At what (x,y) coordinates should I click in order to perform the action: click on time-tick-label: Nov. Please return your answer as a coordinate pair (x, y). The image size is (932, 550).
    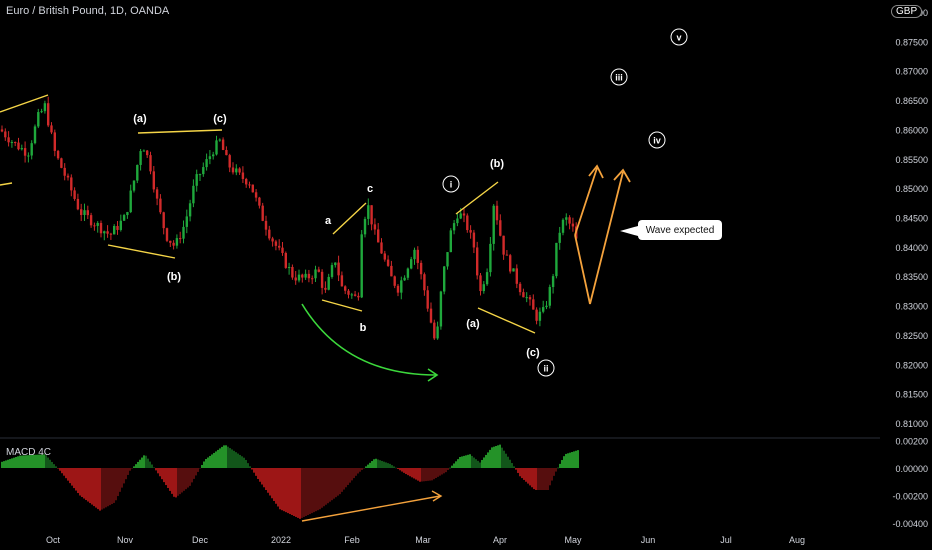
    Looking at the image, I should click on (125, 540).